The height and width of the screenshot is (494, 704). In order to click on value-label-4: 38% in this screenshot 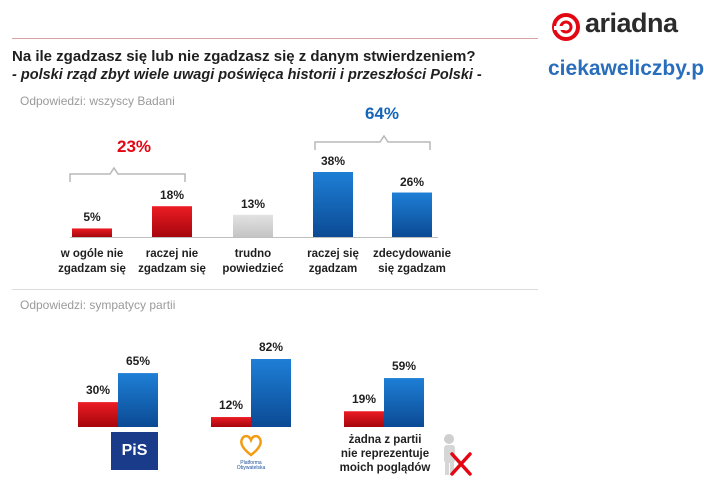, I will do `click(333, 161)`.